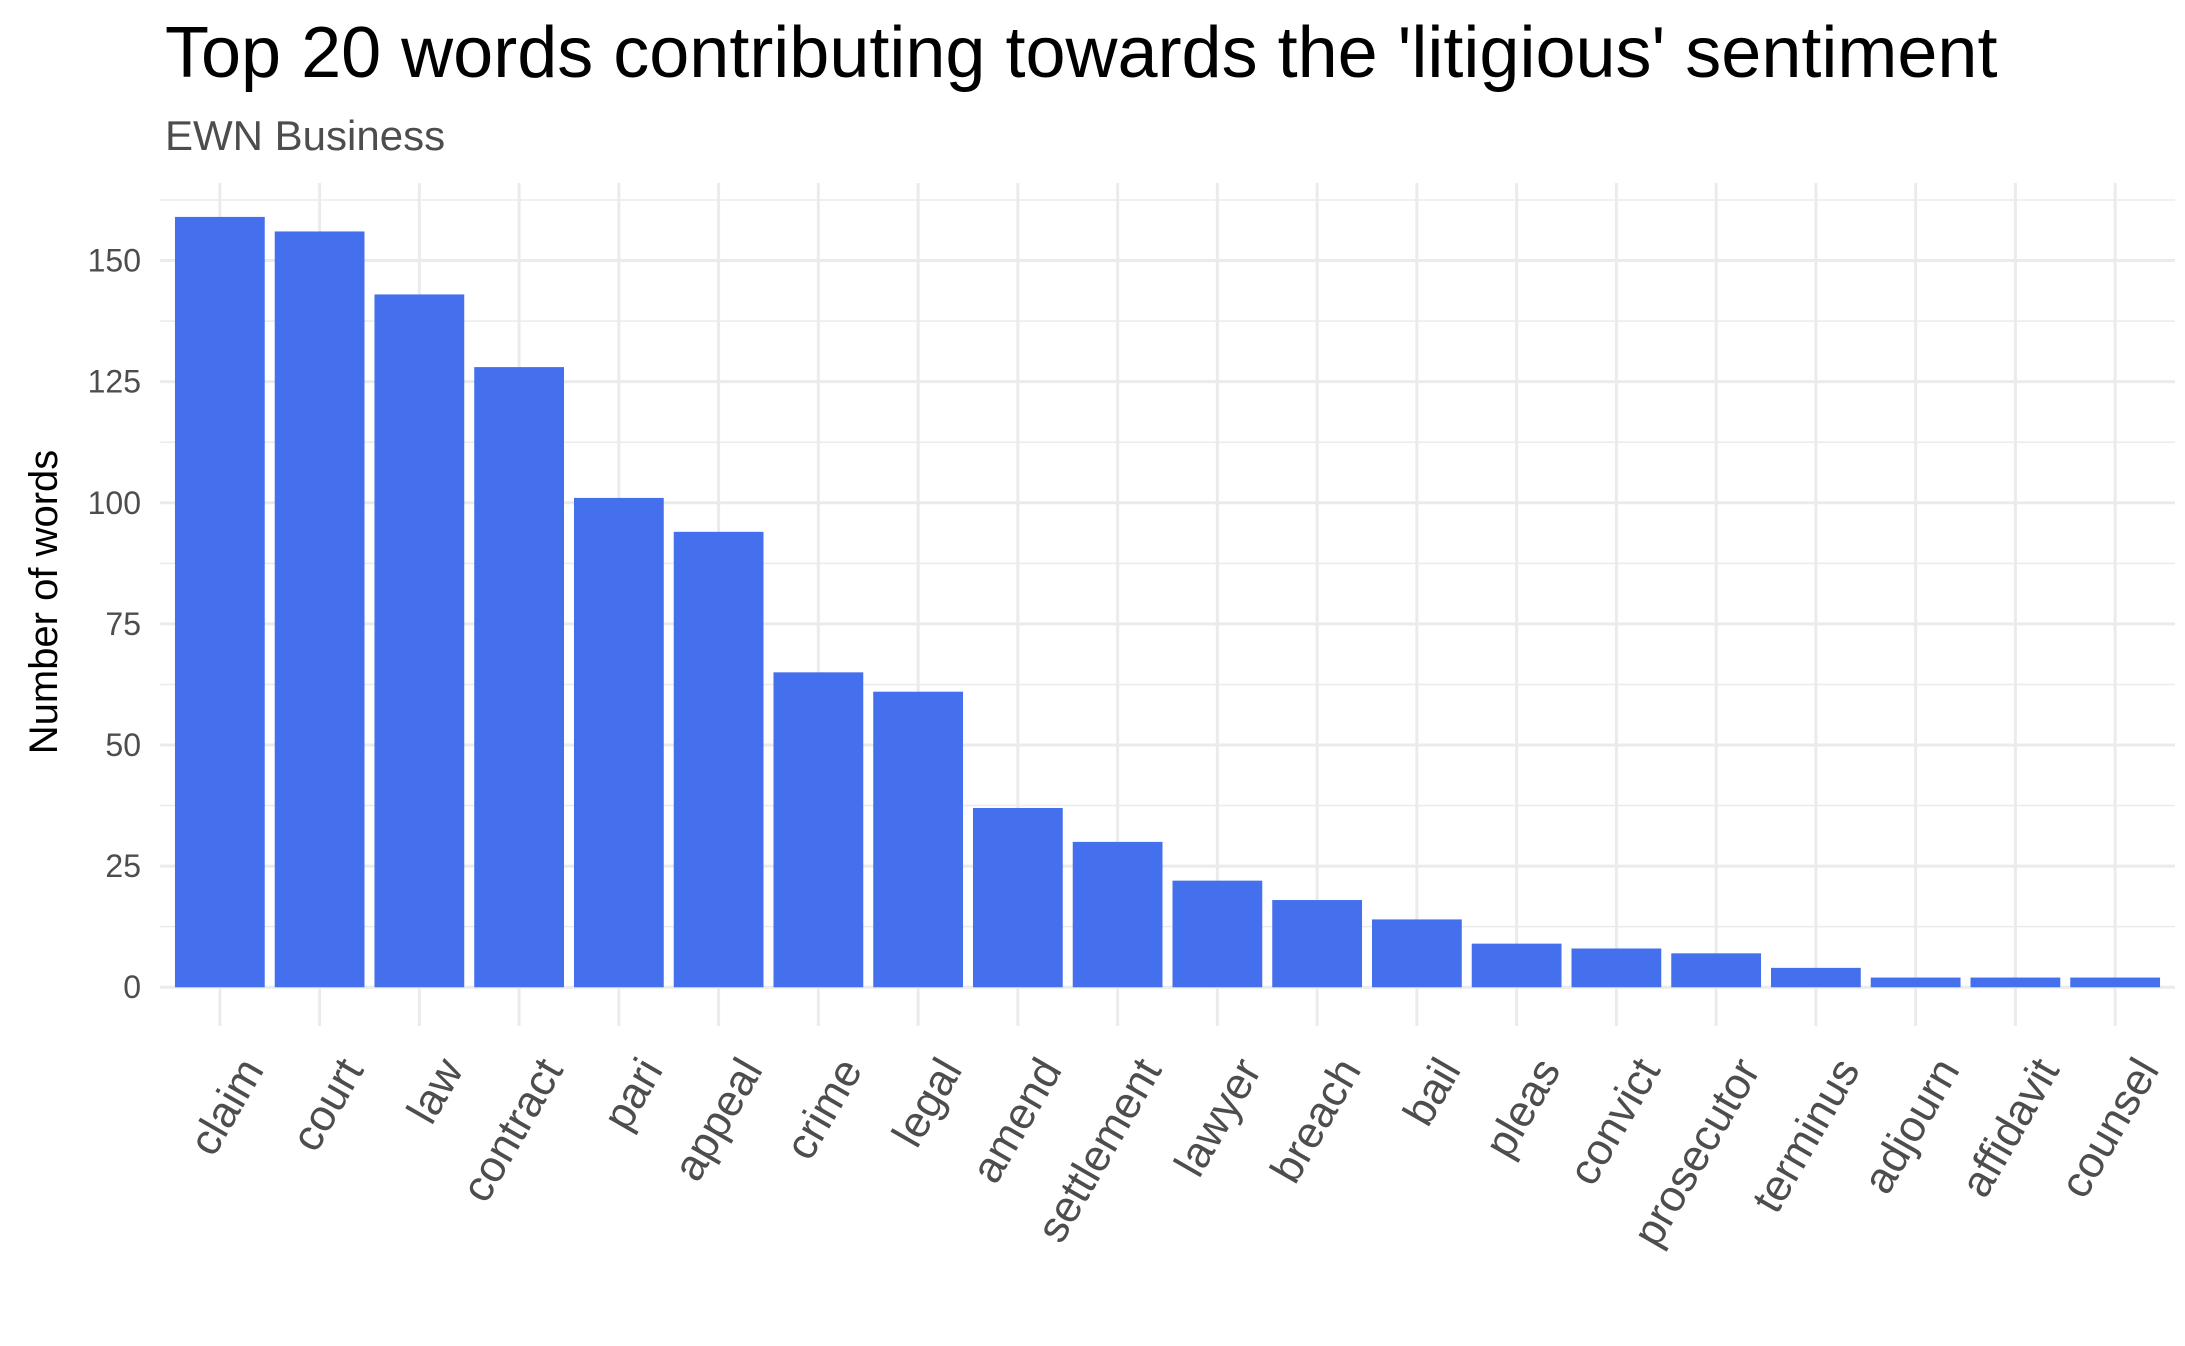  What do you see at coordinates (1017, 1120) in the screenshot?
I see `x-tick-label: amend` at bounding box center [1017, 1120].